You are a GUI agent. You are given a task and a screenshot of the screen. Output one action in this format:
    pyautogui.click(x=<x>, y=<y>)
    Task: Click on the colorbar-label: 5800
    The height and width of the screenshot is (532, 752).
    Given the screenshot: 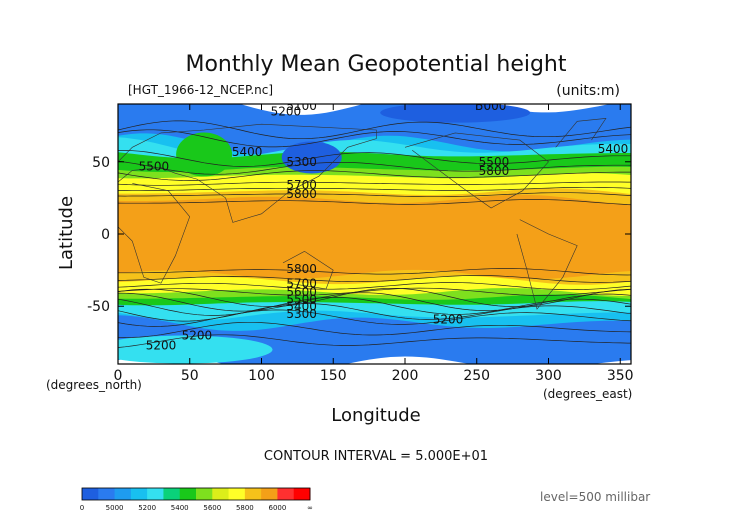 What is the action you would take?
    pyautogui.click(x=245, y=508)
    